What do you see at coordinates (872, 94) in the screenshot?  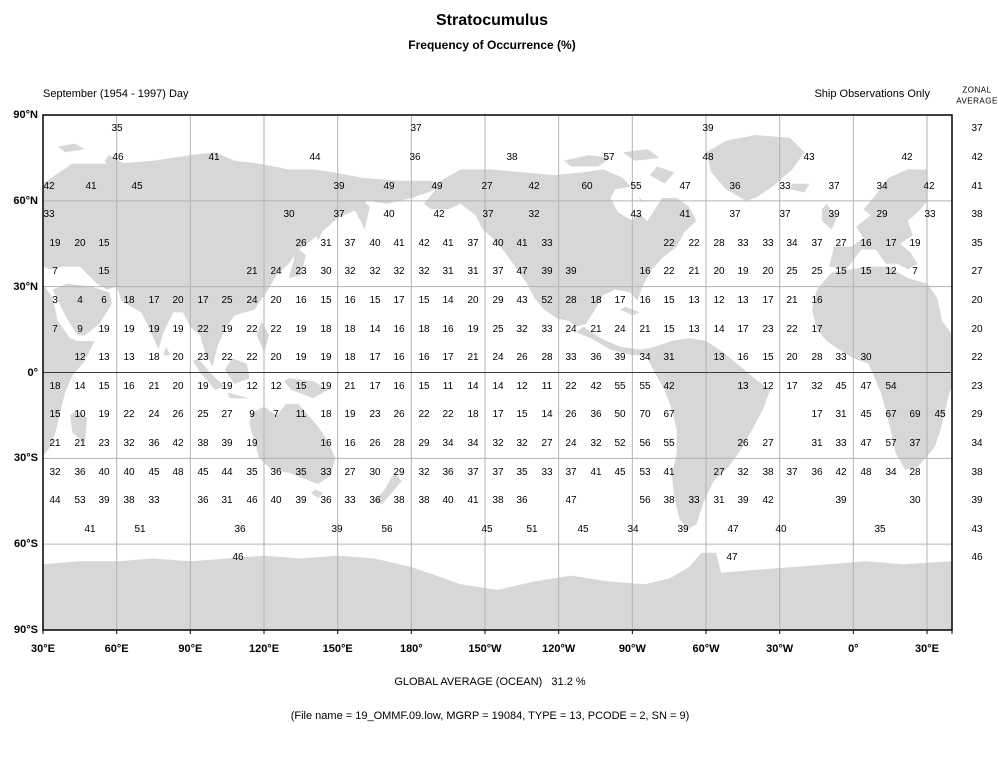 I see `observation-source-label: Ship Observations Only` at bounding box center [872, 94].